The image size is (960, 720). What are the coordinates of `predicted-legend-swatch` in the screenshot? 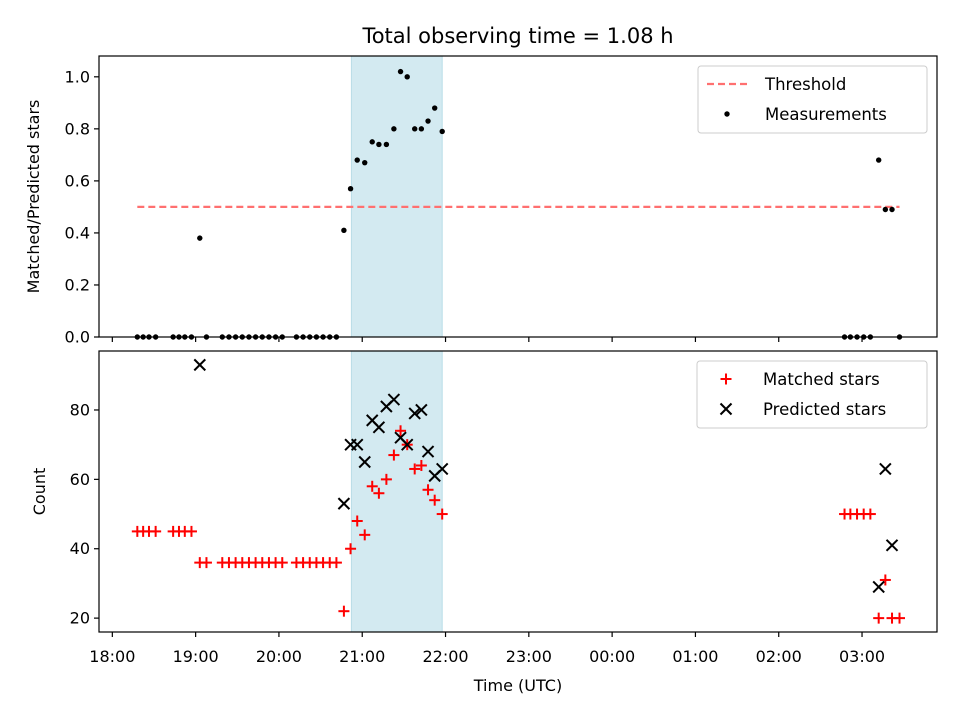 It's located at (726, 409).